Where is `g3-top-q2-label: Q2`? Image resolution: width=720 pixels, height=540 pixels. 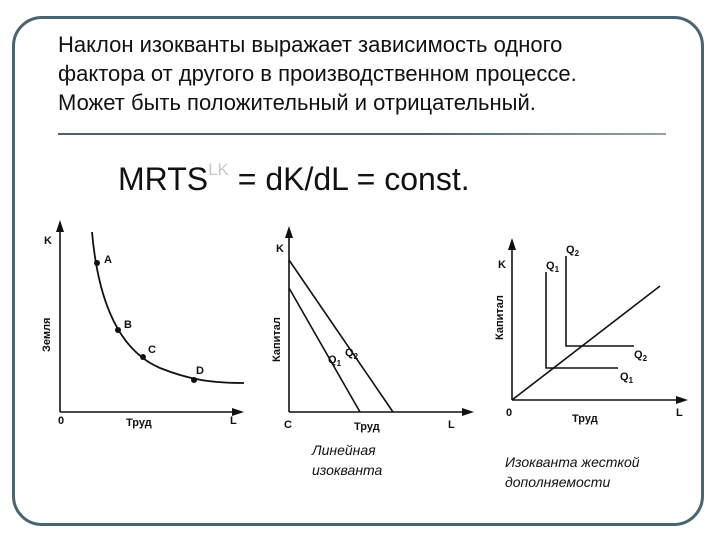
g3-top-q2-label: Q2 is located at coordinates (573, 251).